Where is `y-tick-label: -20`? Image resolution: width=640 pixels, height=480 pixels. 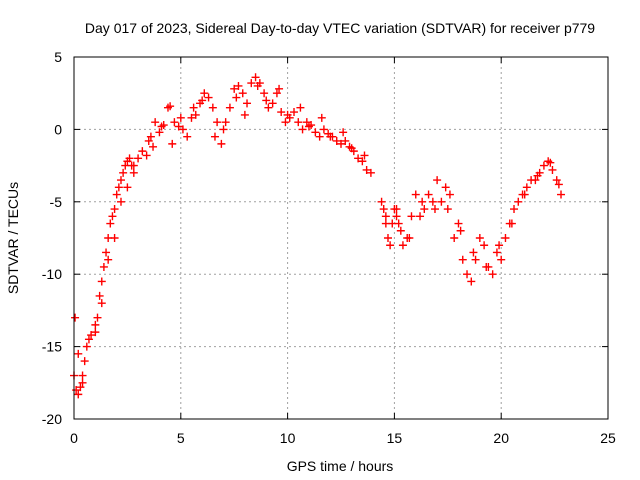
y-tick-label: -20 is located at coordinates (52, 419).